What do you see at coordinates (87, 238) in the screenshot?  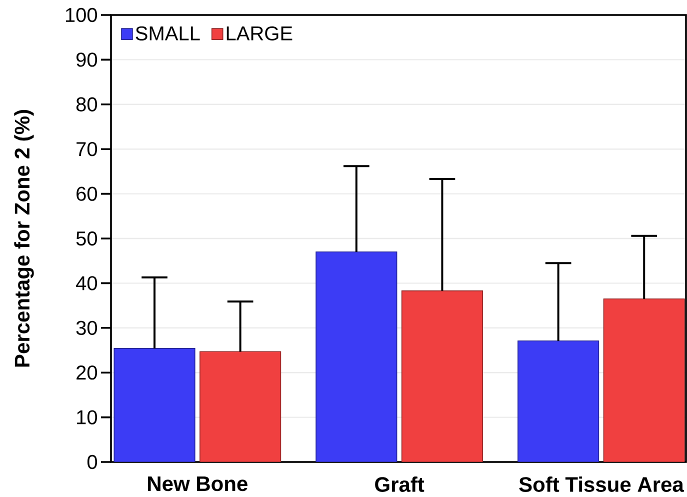 I see `y-tick-label: 50` at bounding box center [87, 238].